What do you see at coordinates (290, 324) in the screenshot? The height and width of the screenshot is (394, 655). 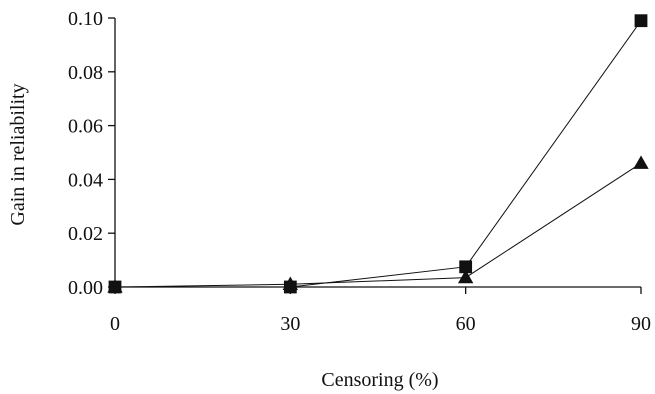 I see `x-tick-label: 30` at bounding box center [290, 324].